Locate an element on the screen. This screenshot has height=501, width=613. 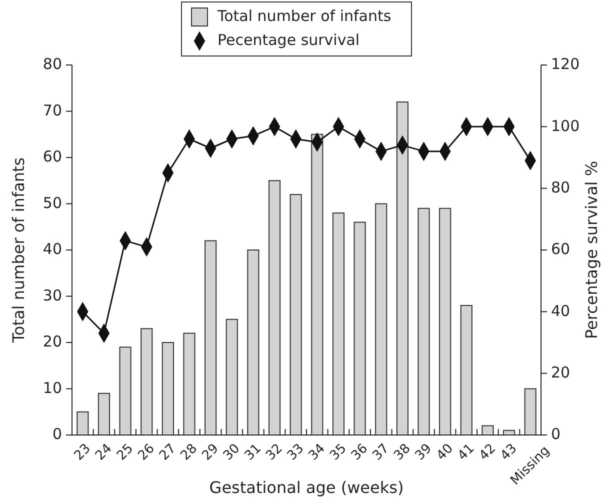
x-tick-label: 32 is located at coordinates (274, 452).